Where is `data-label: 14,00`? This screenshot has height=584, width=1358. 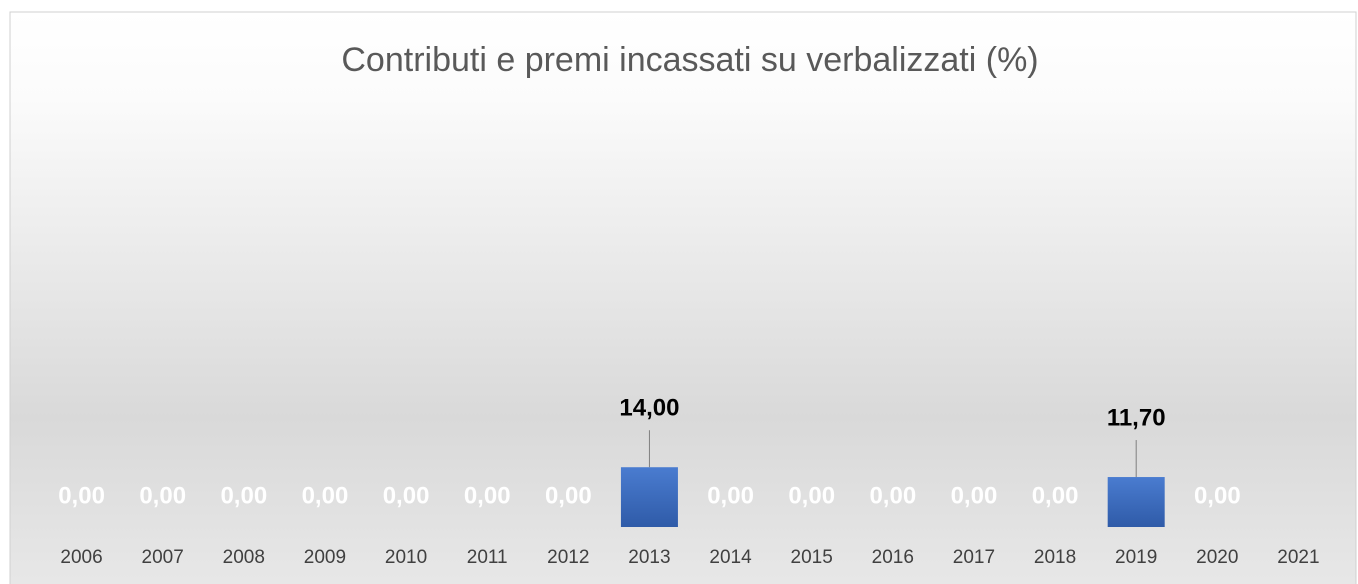
data-label: 14,00 is located at coordinates (649, 408).